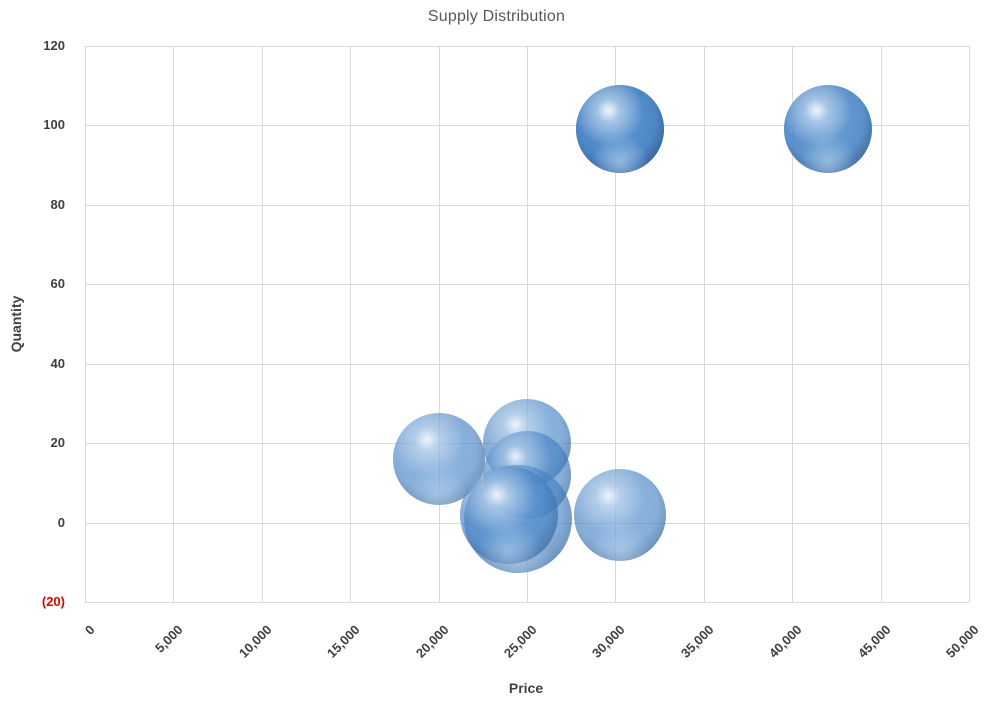 Image resolution: width=993 pixels, height=709 pixels. What do you see at coordinates (343, 641) in the screenshot?
I see `x-tick-label: 15,000` at bounding box center [343, 641].